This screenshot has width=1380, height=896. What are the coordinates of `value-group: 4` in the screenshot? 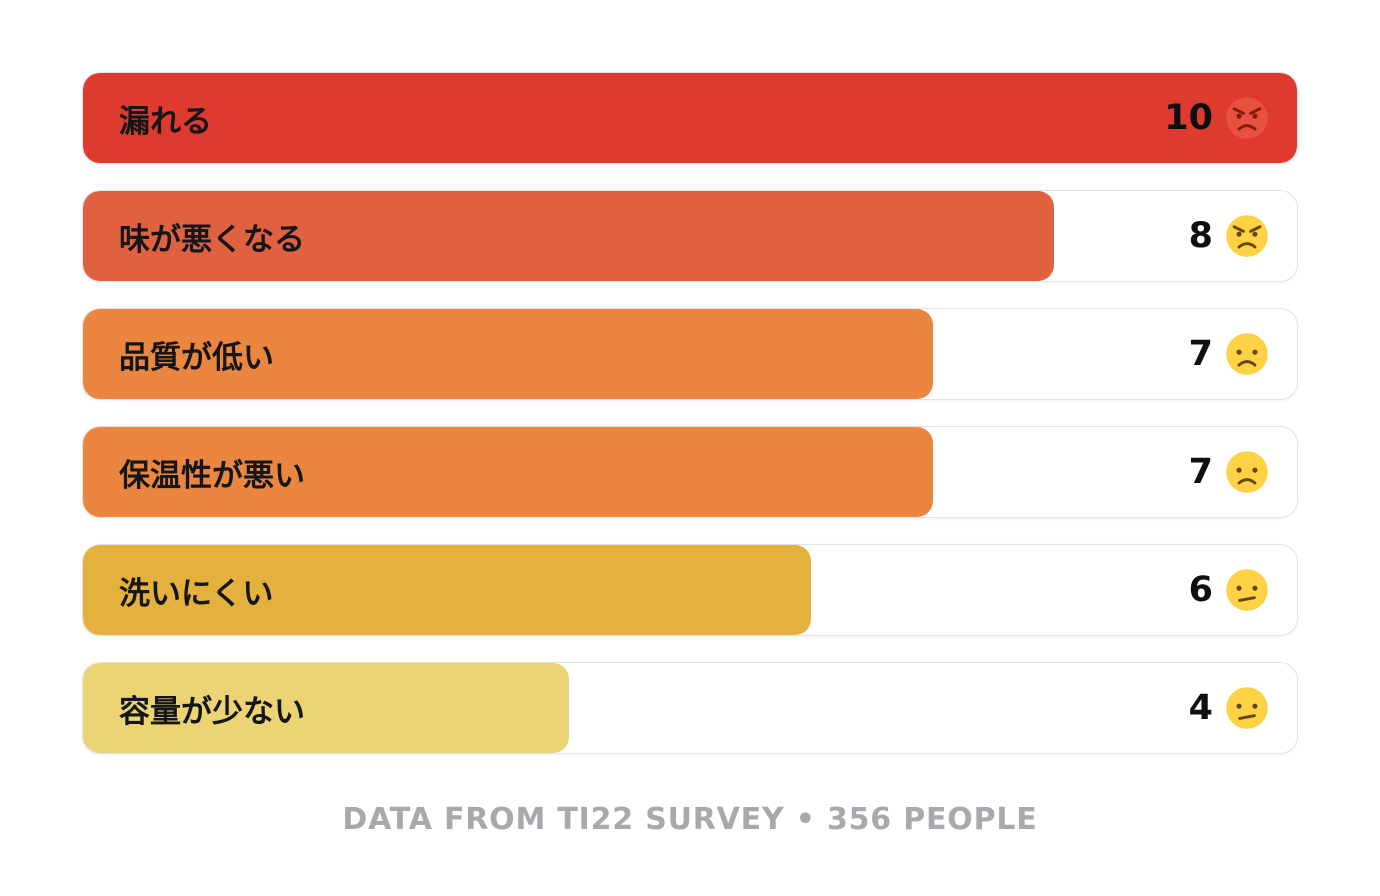 It's located at (1229, 708).